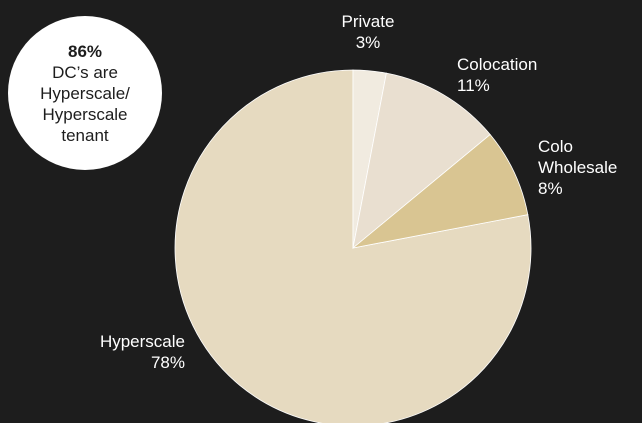  I want to click on pie-slice-colo-wholesale, so click(440, 191).